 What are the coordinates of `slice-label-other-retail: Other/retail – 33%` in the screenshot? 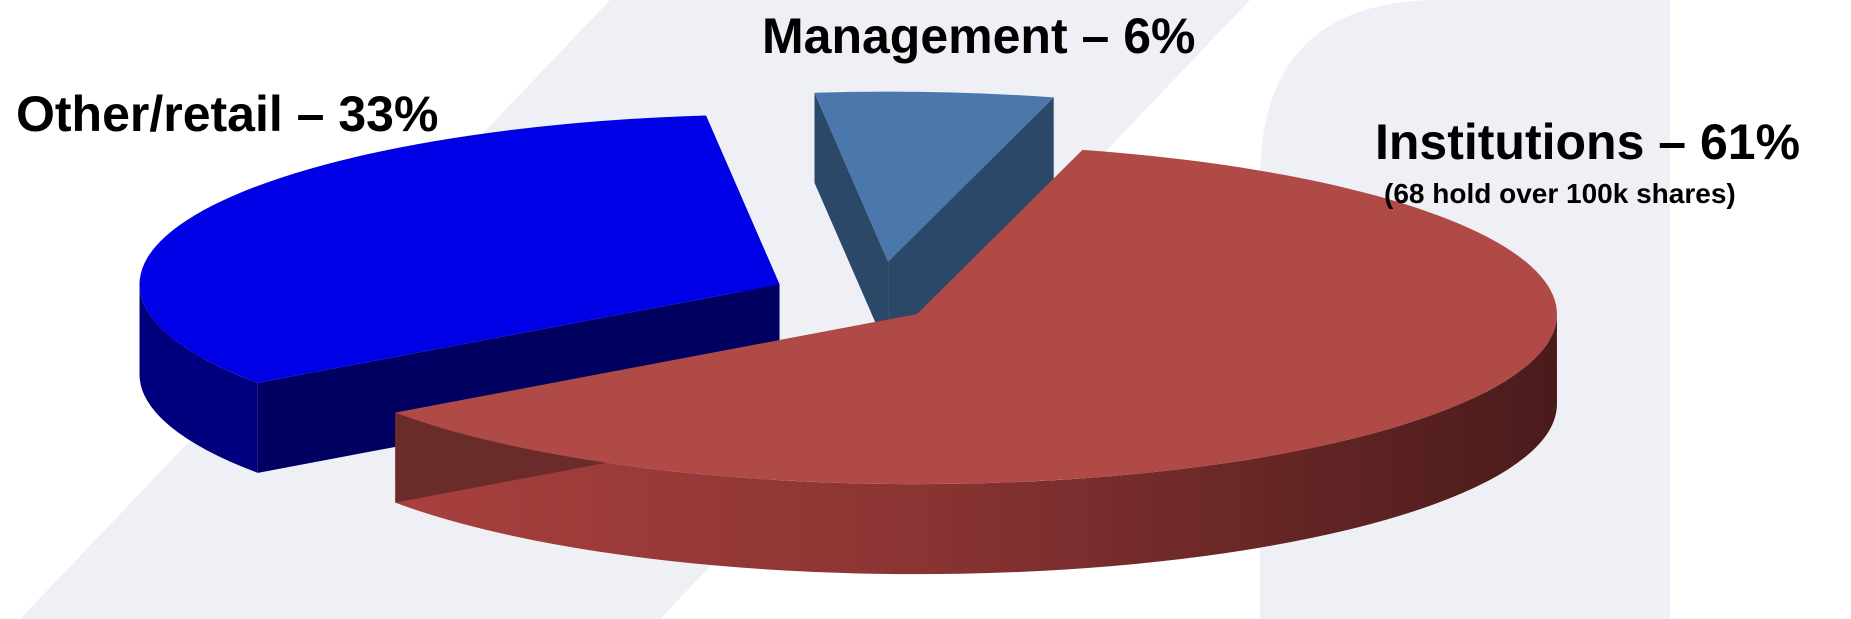 It's located at (227, 114).